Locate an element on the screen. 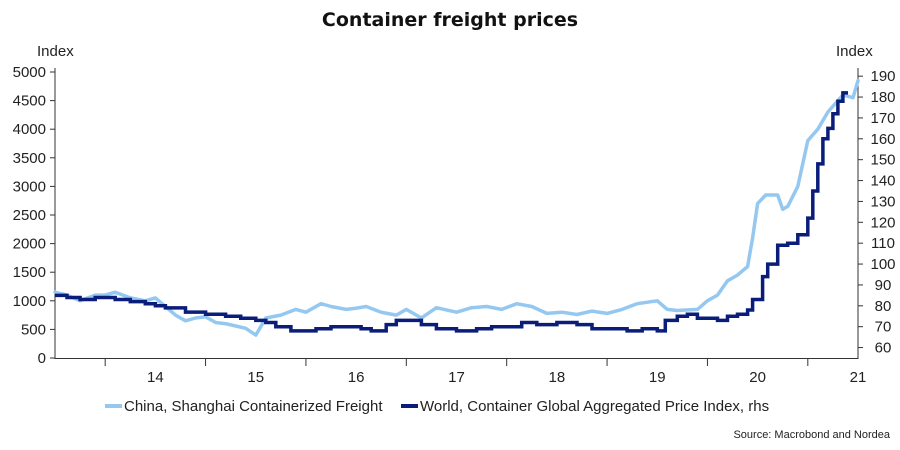 The width and height of the screenshot is (900, 450). left-y-axis: 0 500 1000 1500 2000 2500 3000 3500 4000 4500 5000 is located at coordinates (34, 215).